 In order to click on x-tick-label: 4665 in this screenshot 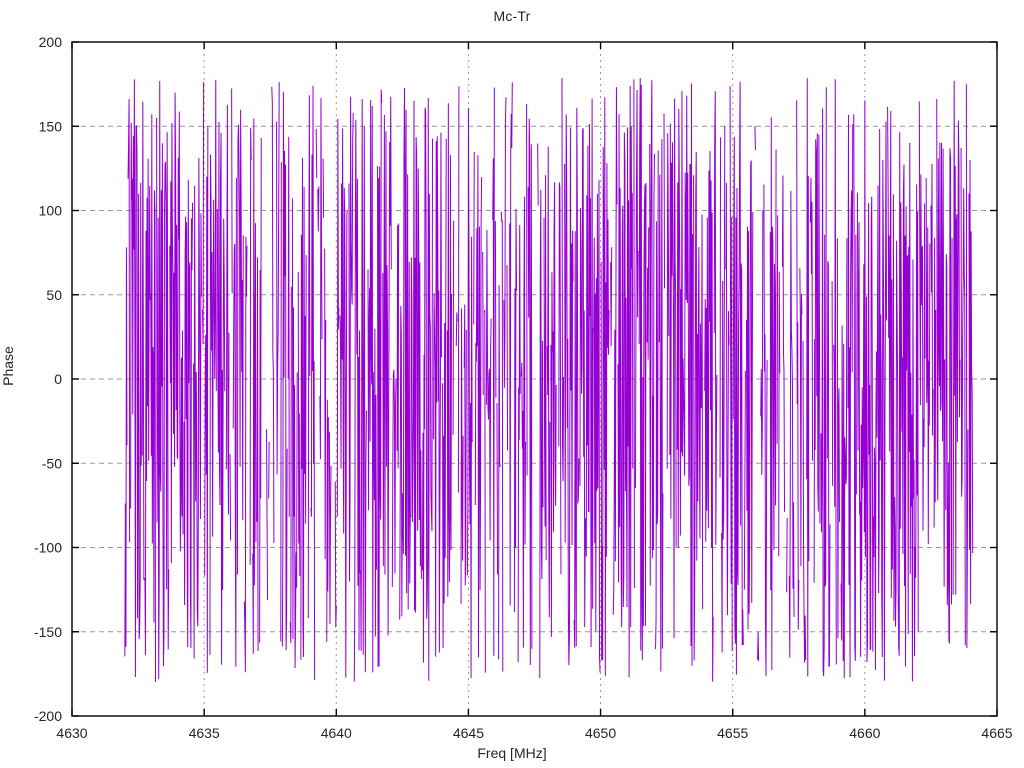, I will do `click(996, 733)`.